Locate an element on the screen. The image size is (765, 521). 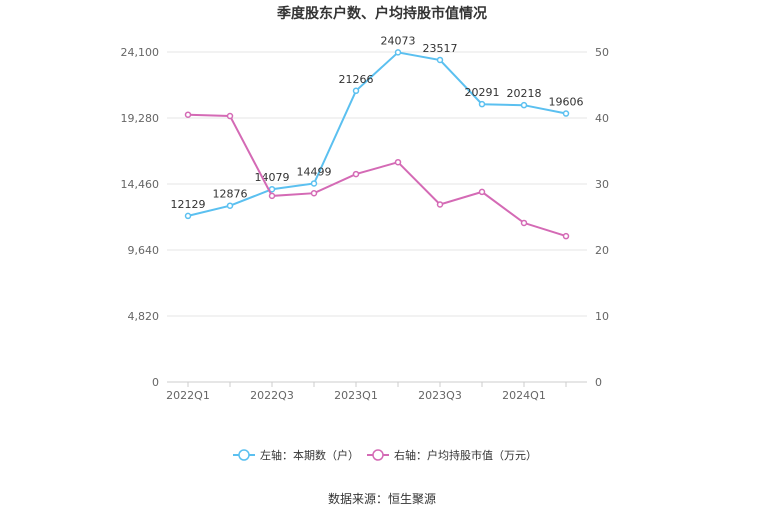
chart-title: 季度股东户数、户均持股市值情况 is located at coordinates (381, 13).